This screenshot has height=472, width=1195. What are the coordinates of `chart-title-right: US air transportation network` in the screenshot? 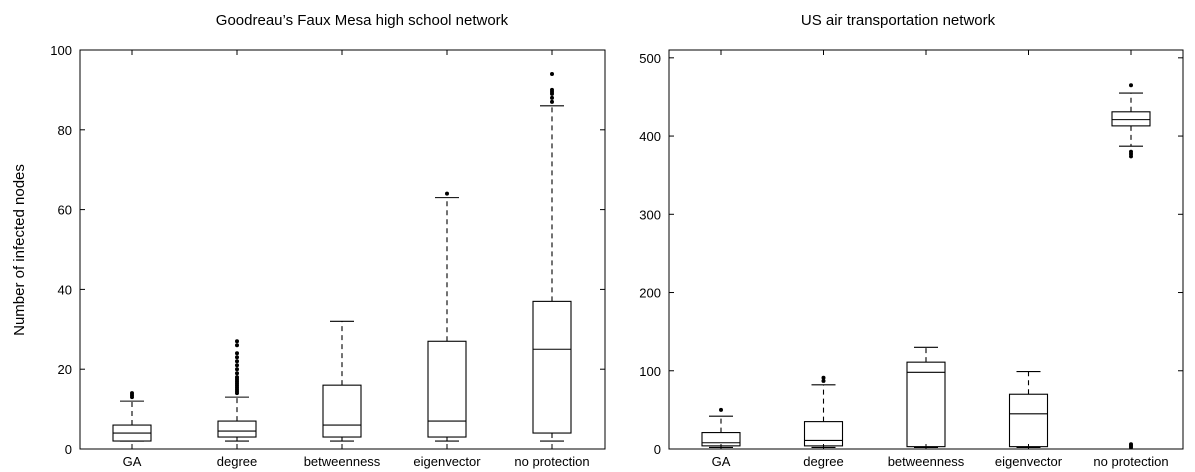 It's located at (898, 20).